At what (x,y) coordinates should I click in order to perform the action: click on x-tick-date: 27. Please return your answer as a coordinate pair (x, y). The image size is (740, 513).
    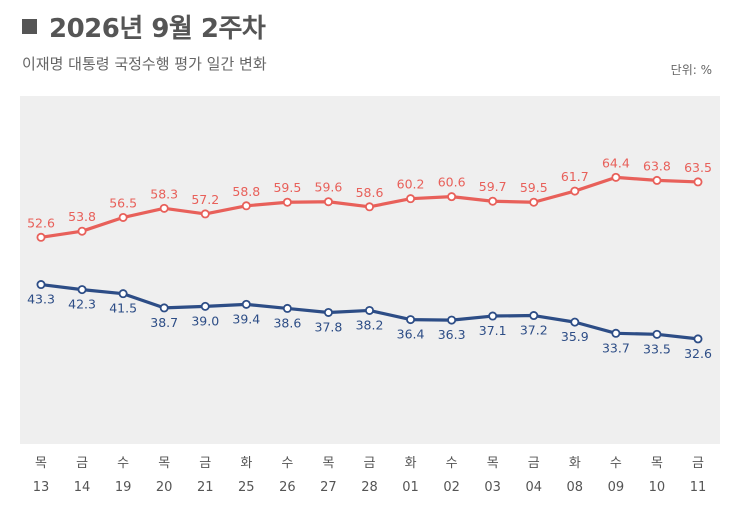
    Looking at the image, I should click on (328, 487).